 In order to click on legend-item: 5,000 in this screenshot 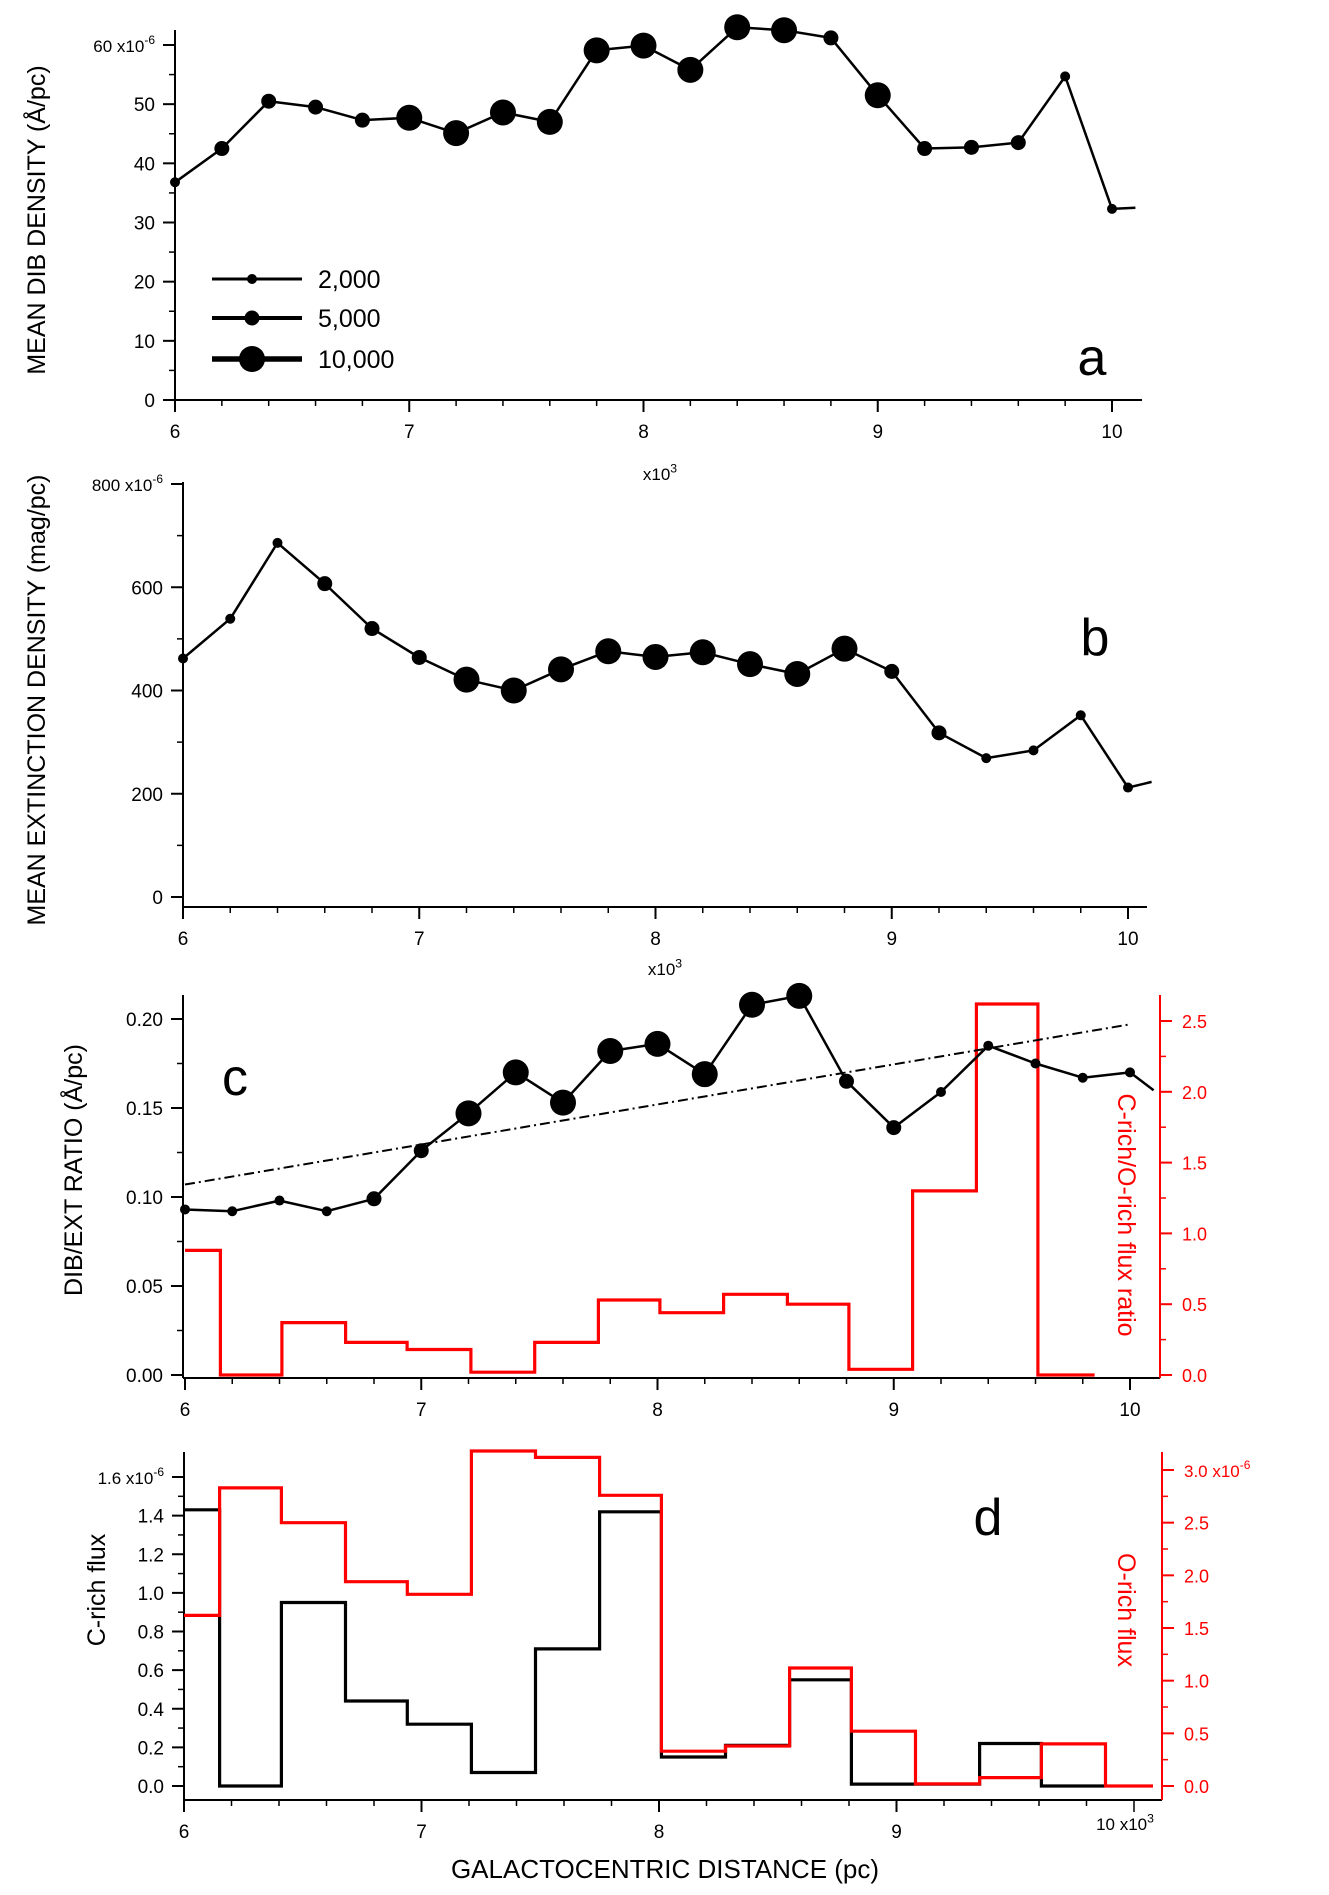, I will do `click(296, 319)`.